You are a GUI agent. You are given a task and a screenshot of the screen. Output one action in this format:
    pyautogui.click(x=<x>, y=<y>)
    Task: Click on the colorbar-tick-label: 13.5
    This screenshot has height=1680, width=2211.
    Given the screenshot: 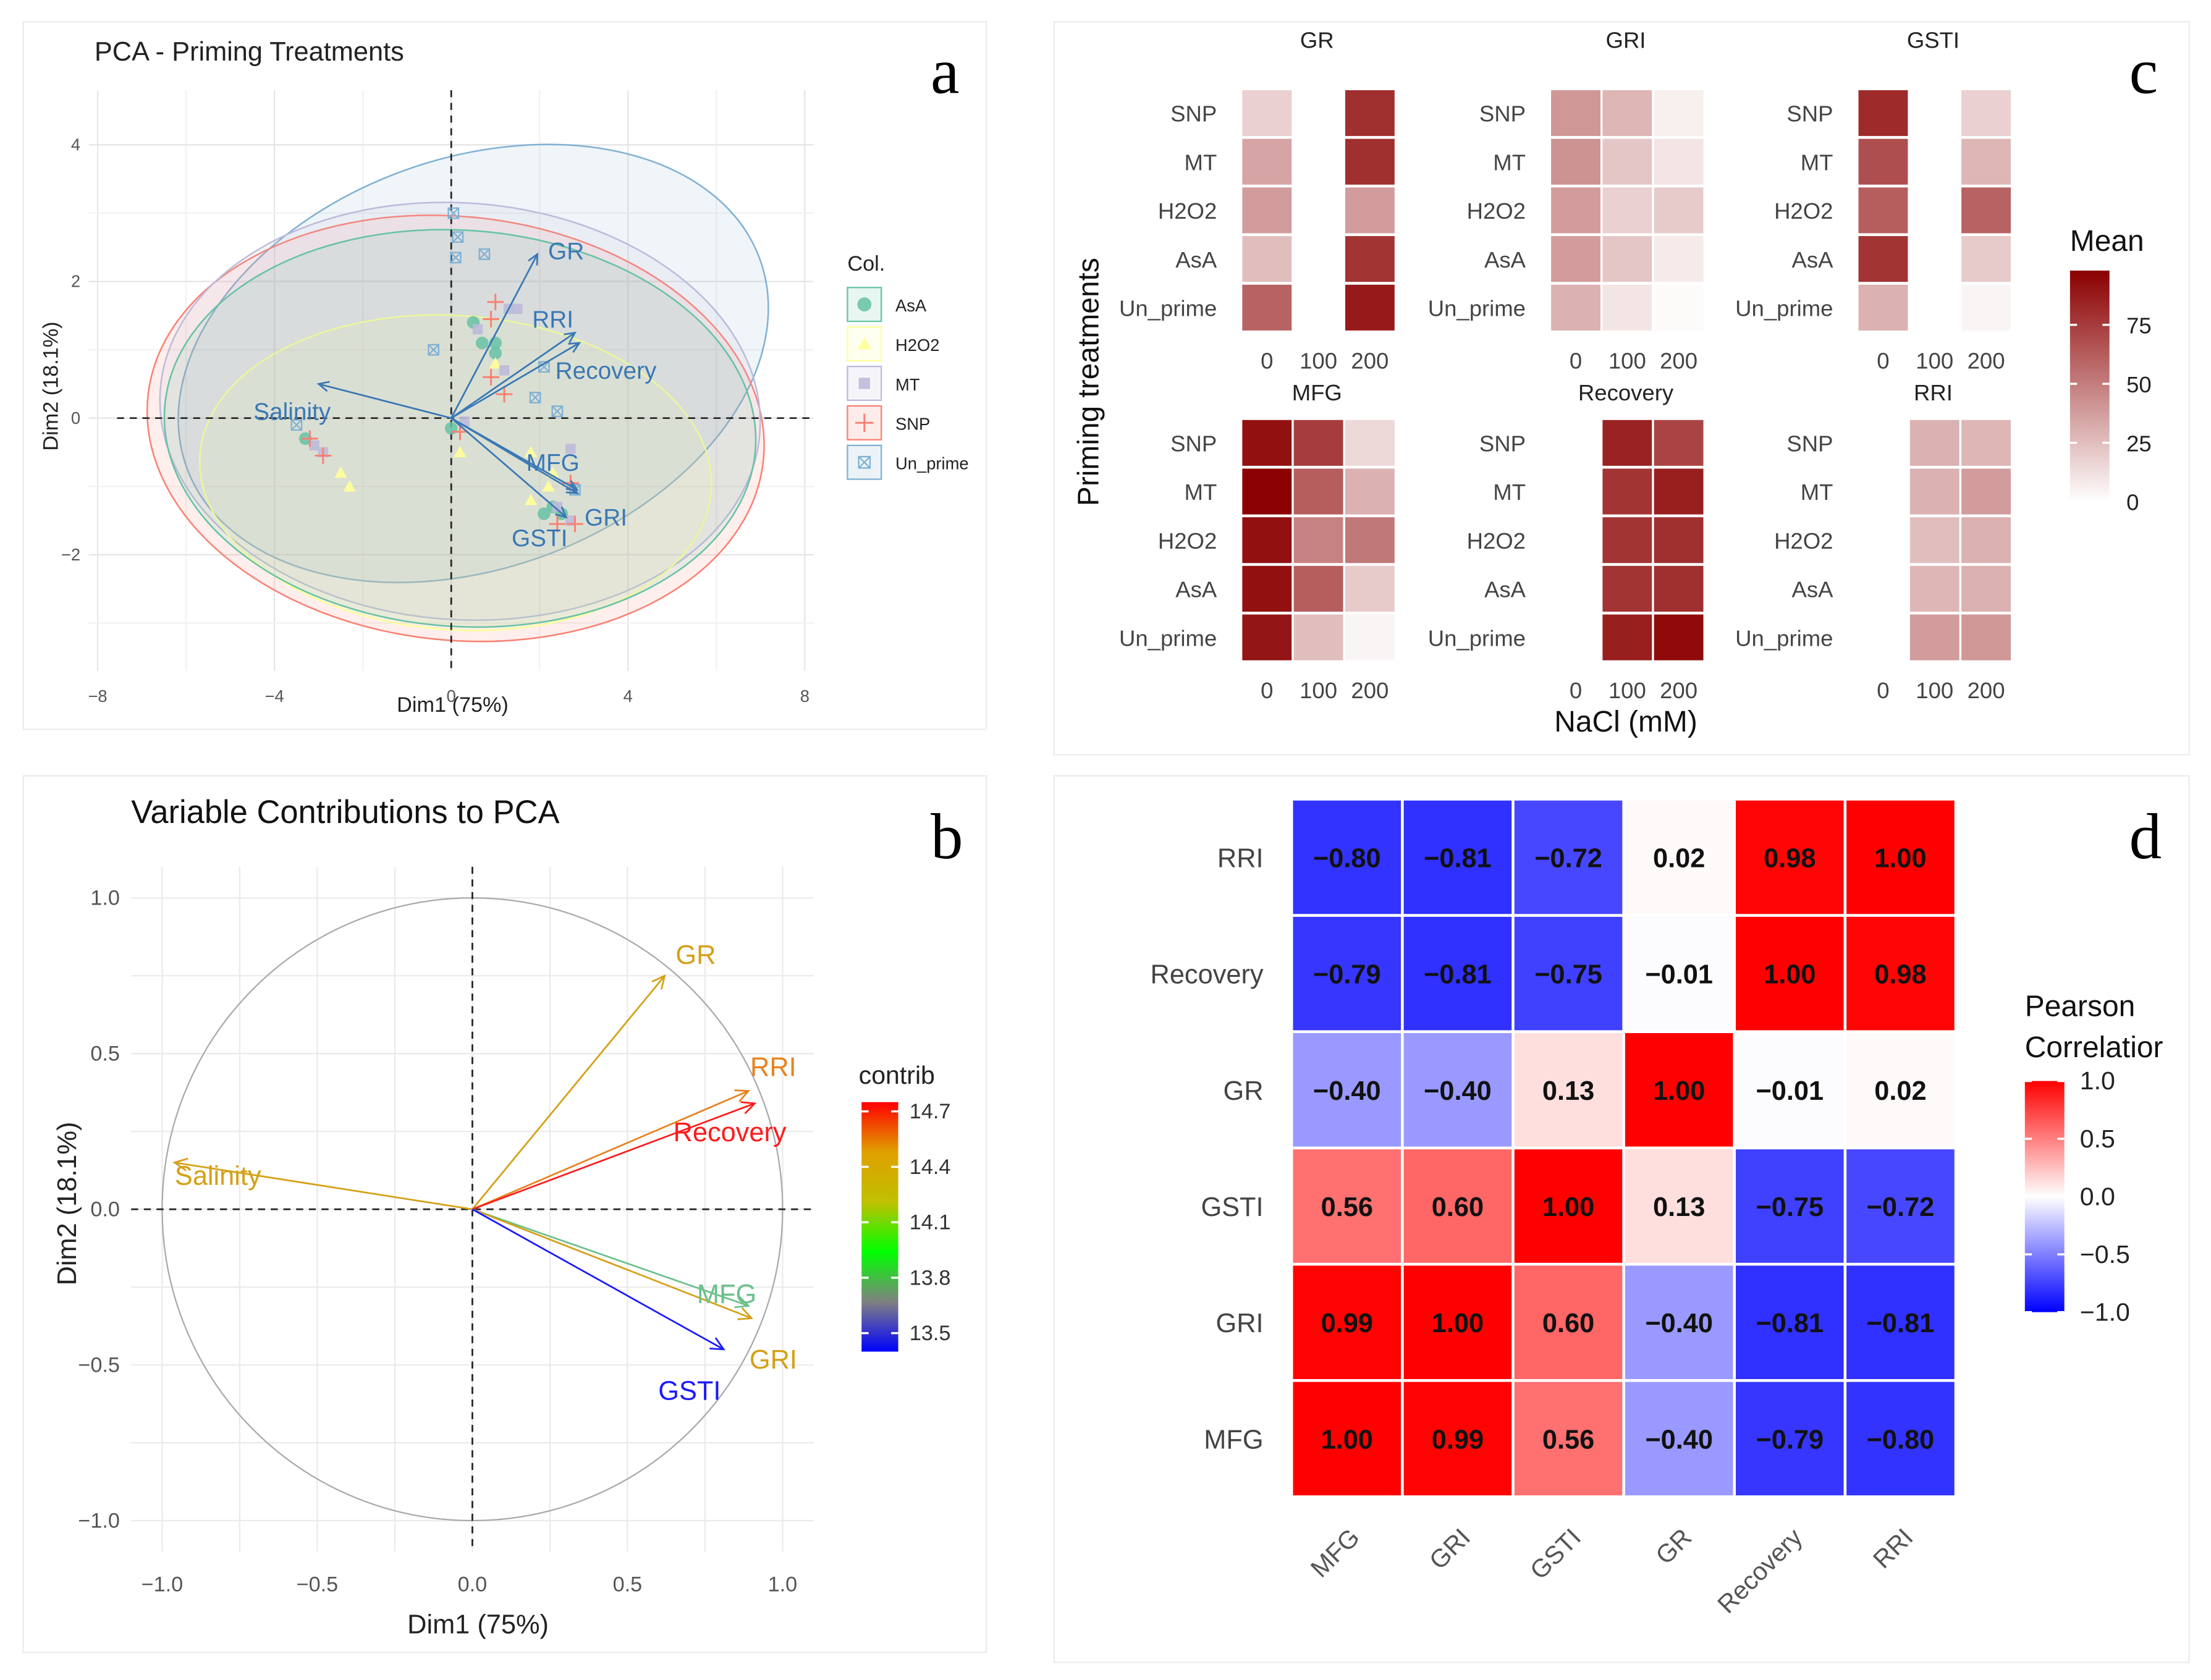 What is the action you would take?
    pyautogui.click(x=930, y=1333)
    